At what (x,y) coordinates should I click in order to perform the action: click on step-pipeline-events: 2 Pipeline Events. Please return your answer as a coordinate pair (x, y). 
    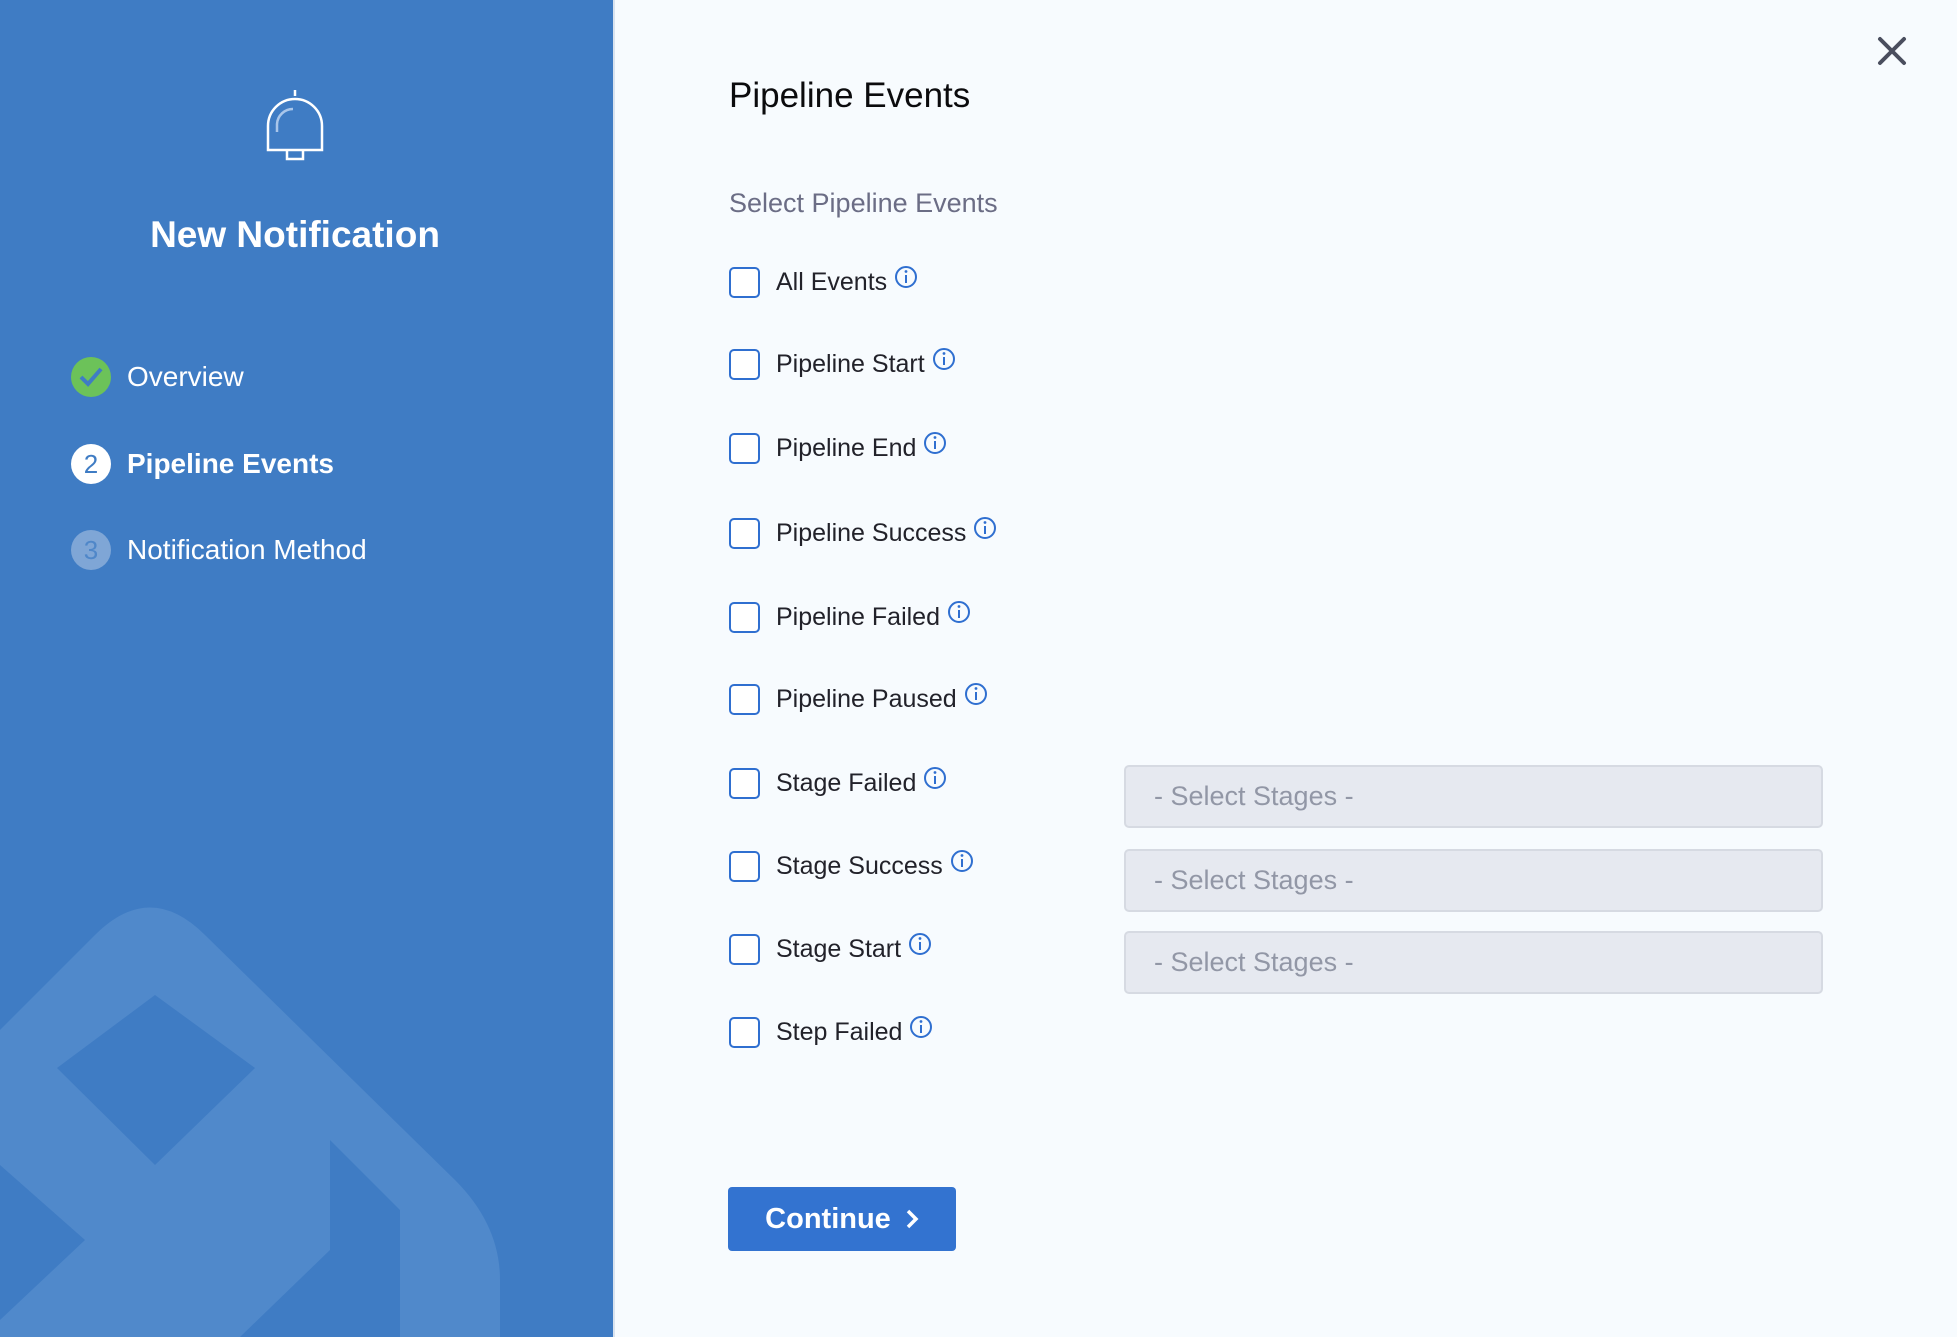
    Looking at the image, I should click on (202, 464).